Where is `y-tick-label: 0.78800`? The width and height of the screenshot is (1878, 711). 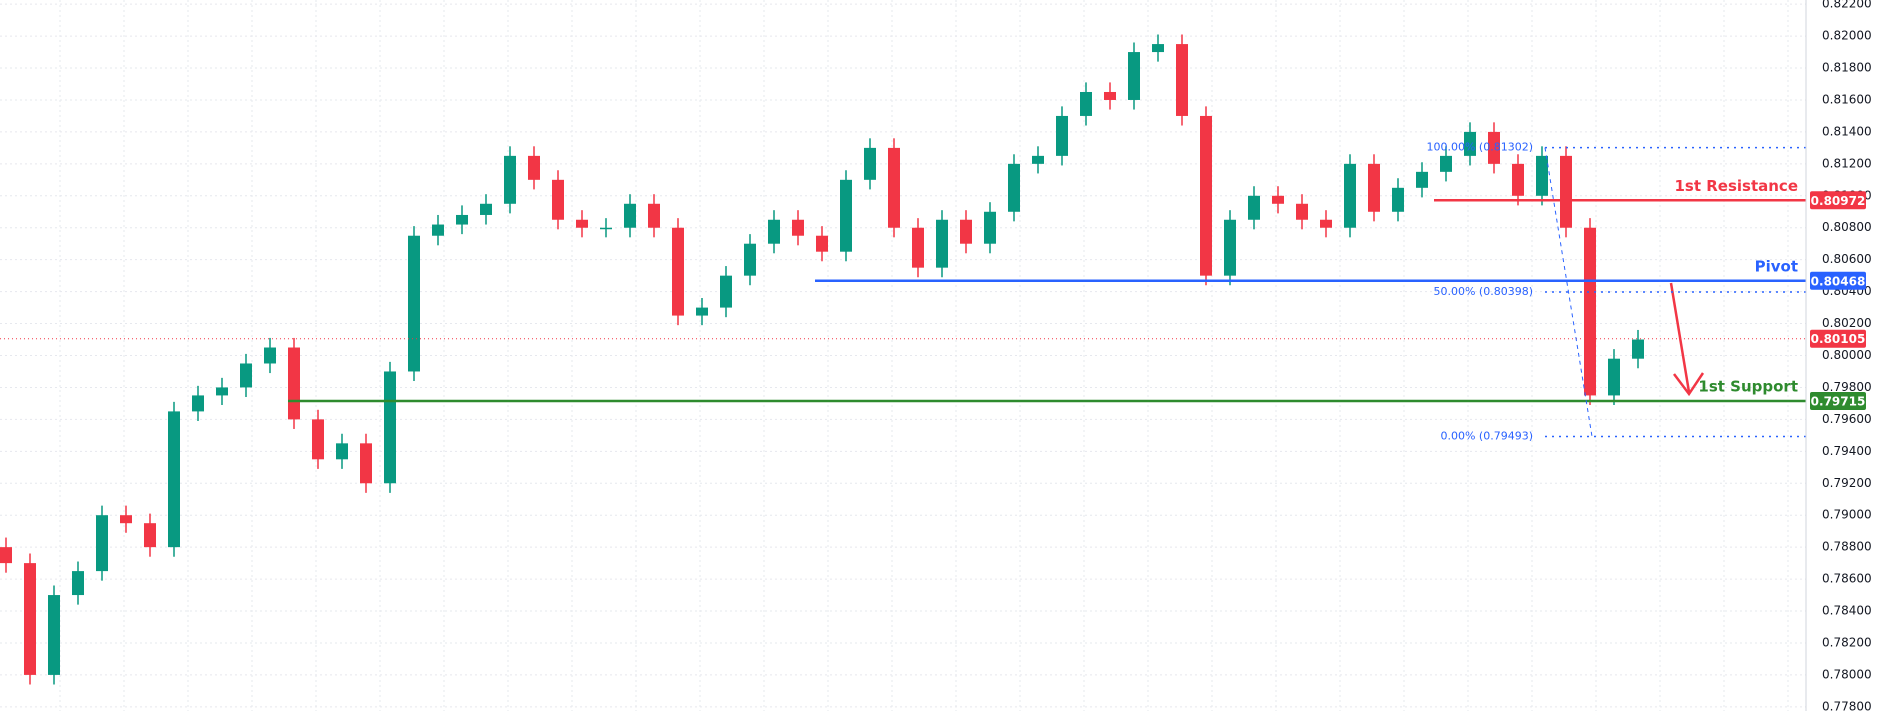
y-tick-label: 0.78800 is located at coordinates (1847, 547).